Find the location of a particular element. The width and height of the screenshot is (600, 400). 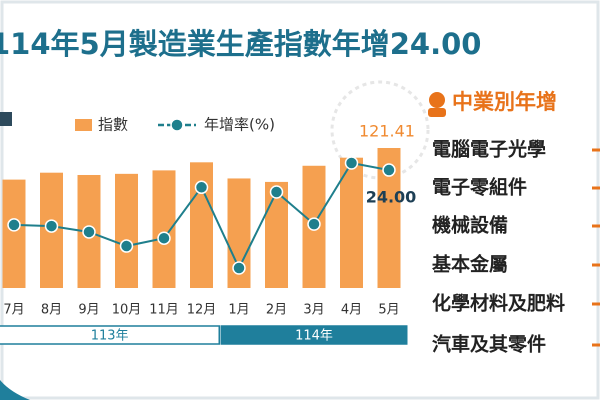

line-value-label: 24.00 is located at coordinates (391, 197).